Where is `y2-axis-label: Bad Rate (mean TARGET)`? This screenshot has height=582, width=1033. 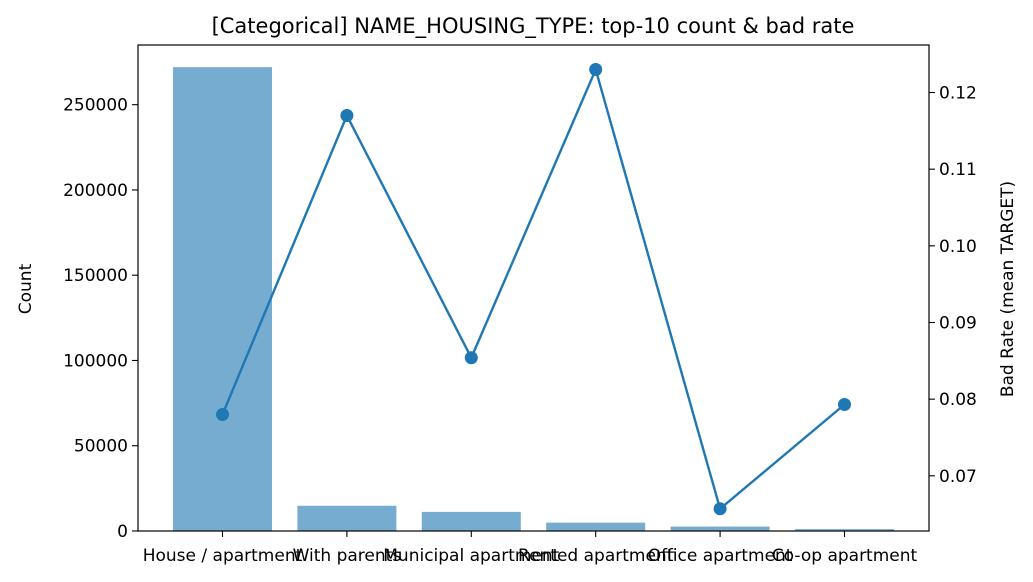
y2-axis-label: Bad Rate (mean TARGET) is located at coordinates (1008, 289).